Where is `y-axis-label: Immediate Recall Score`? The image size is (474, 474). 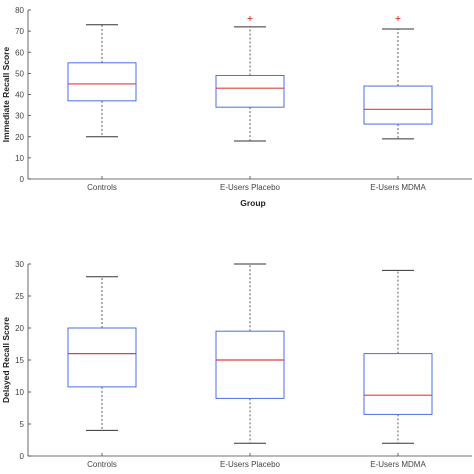 y-axis-label: Immediate Recall Score is located at coordinates (6, 95).